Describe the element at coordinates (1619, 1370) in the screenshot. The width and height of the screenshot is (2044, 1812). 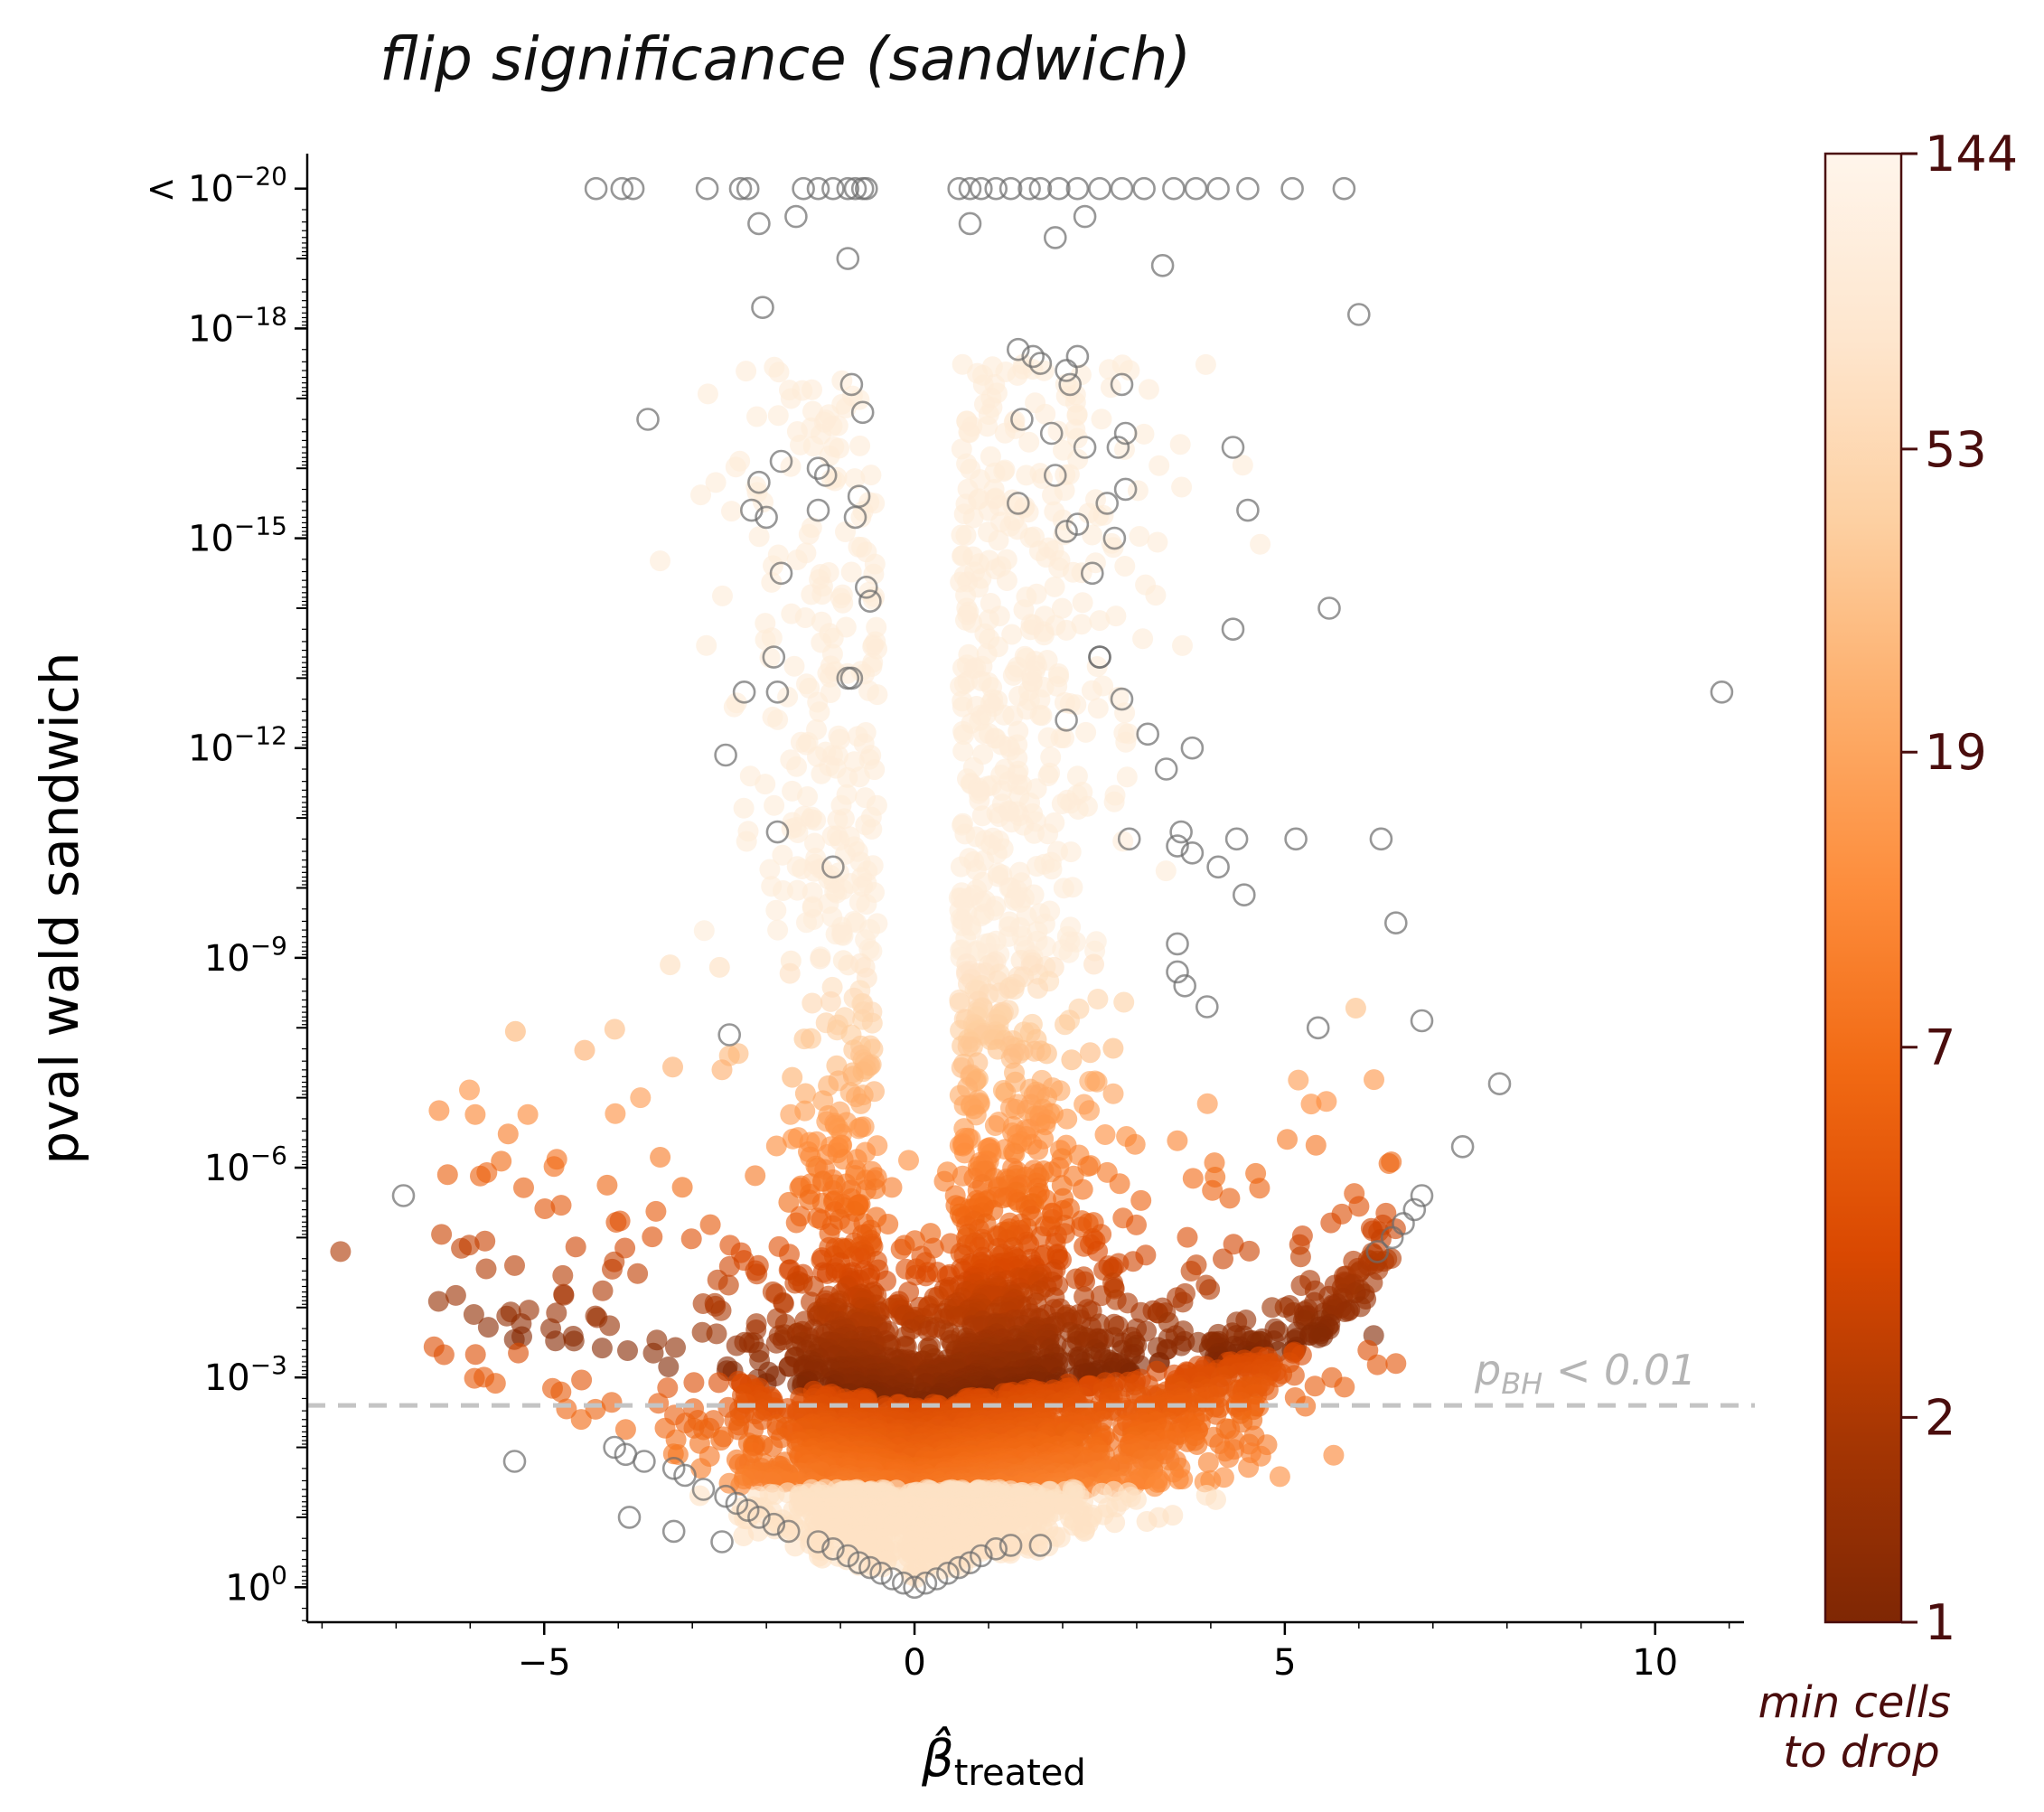
I see `threshold-label-rest: < 0.01` at that location.